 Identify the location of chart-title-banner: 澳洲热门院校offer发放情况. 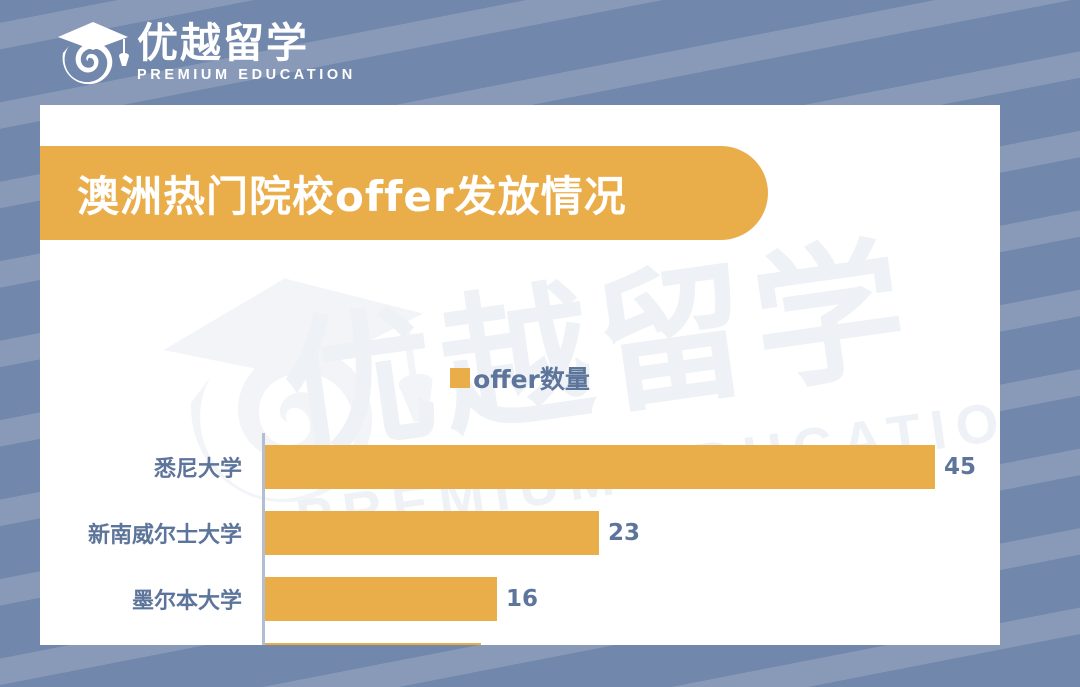
(404, 193).